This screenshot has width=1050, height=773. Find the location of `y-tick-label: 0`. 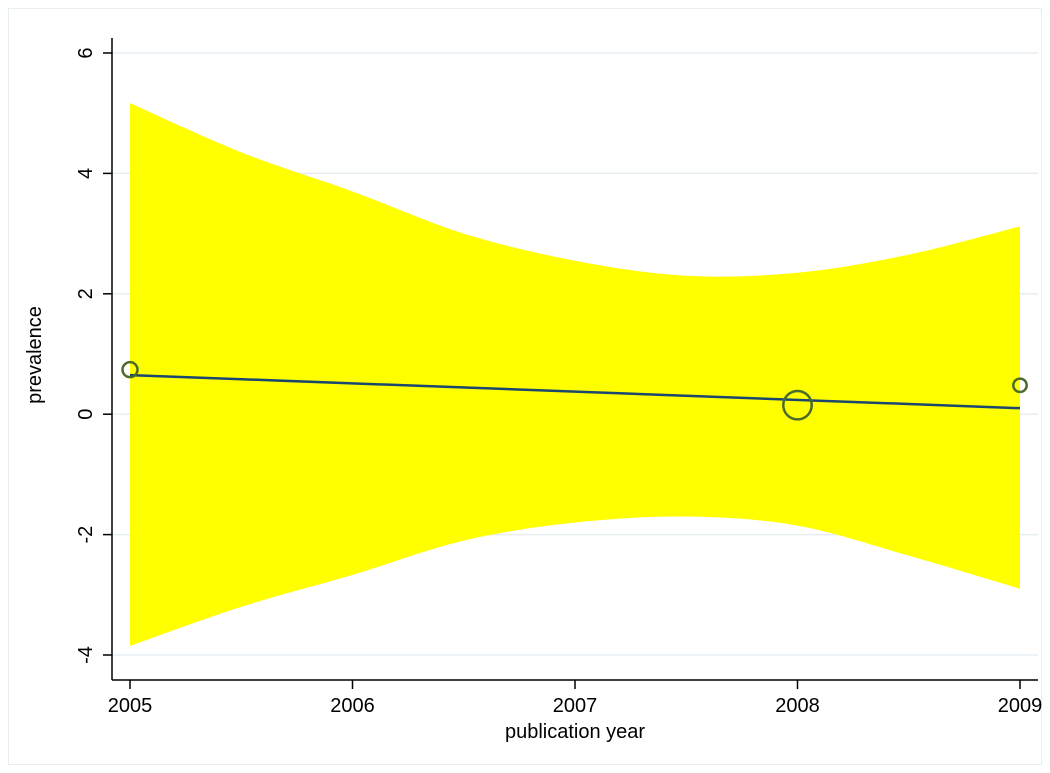

y-tick-label: 0 is located at coordinates (86, 414).